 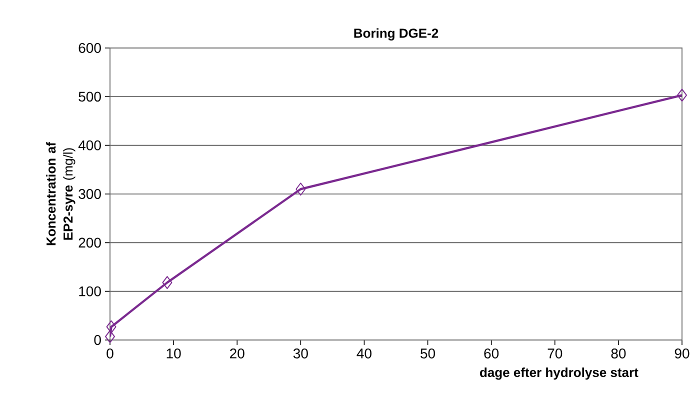 What do you see at coordinates (237, 353) in the screenshot?
I see `x-tick-label: 20` at bounding box center [237, 353].